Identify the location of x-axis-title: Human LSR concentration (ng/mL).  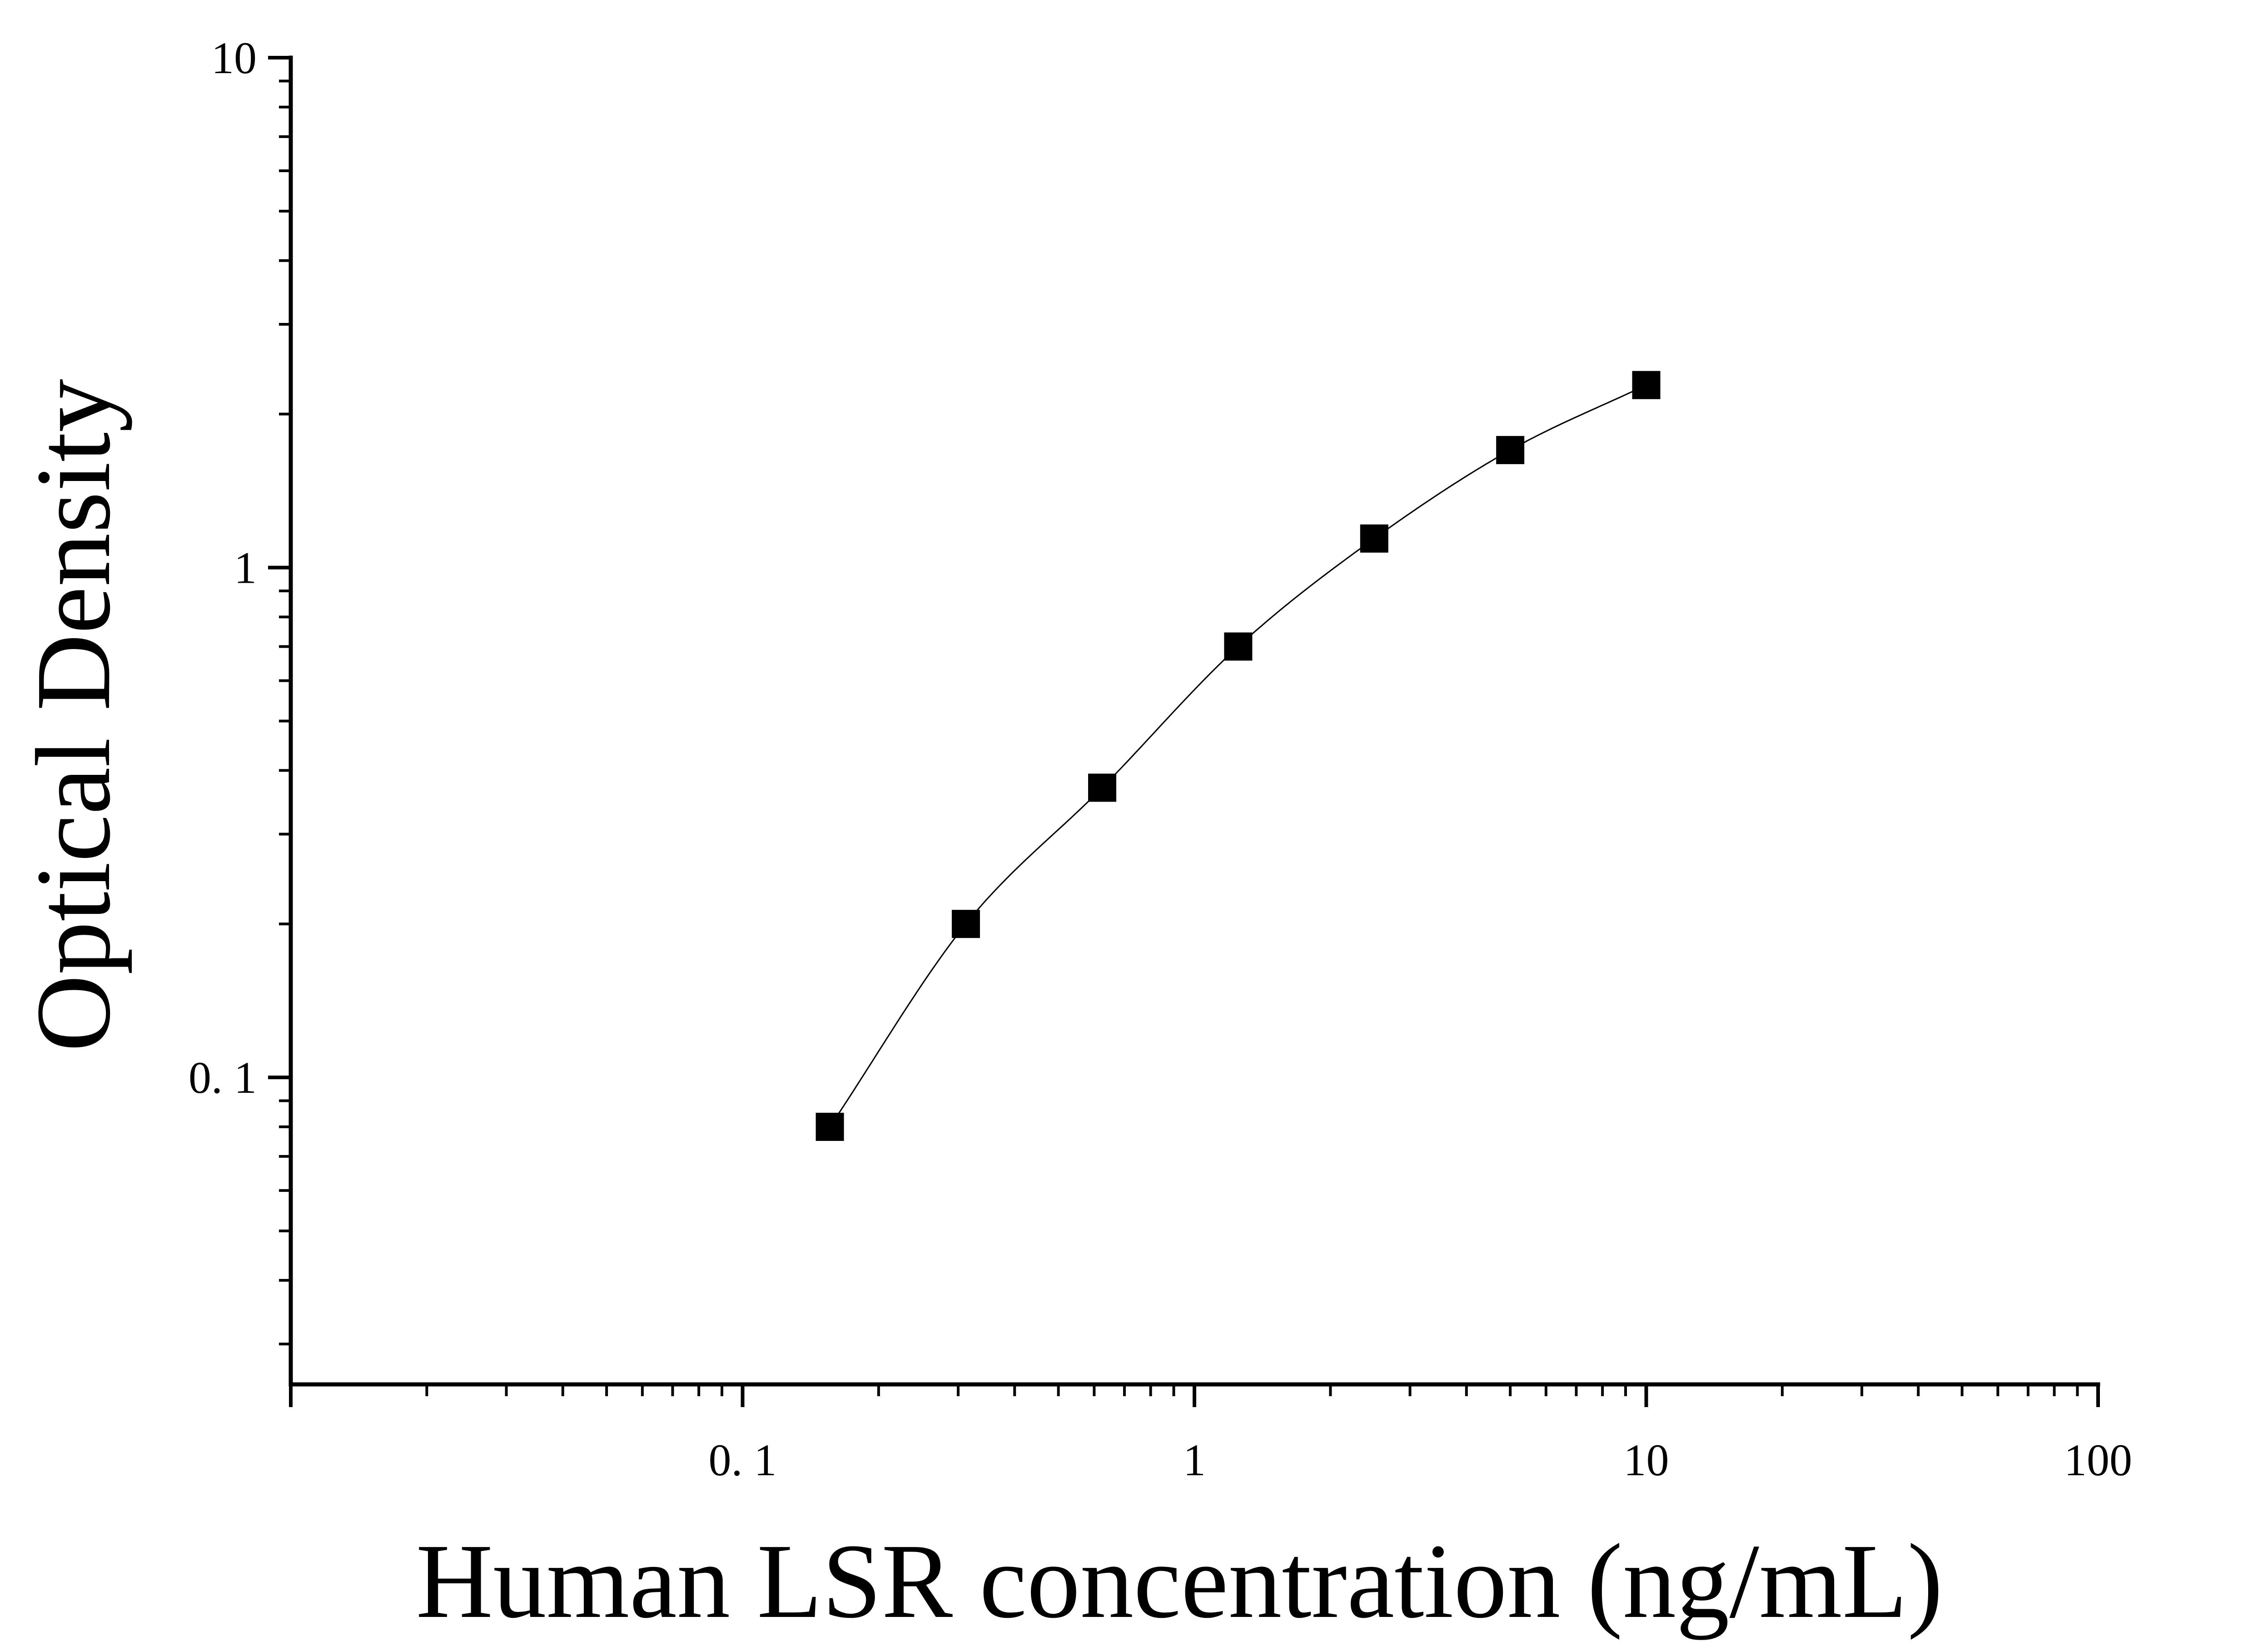
(1179, 1581).